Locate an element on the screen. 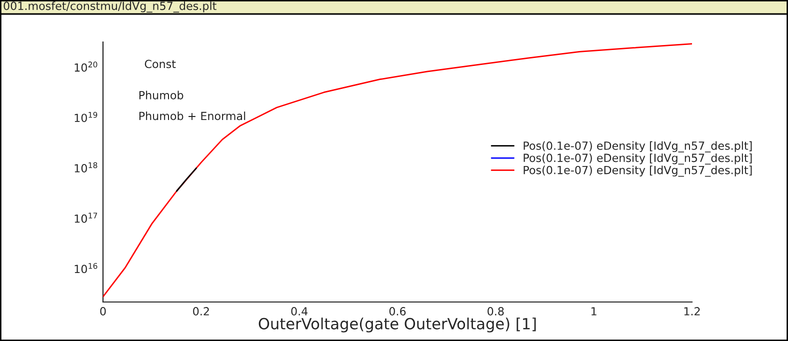  x-tick-label: 0.6 is located at coordinates (397, 311).